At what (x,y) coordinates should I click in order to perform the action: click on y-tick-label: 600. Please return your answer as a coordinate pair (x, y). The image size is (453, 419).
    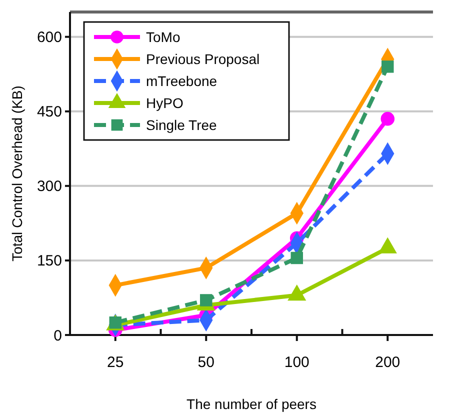
    Looking at the image, I should click on (49, 37).